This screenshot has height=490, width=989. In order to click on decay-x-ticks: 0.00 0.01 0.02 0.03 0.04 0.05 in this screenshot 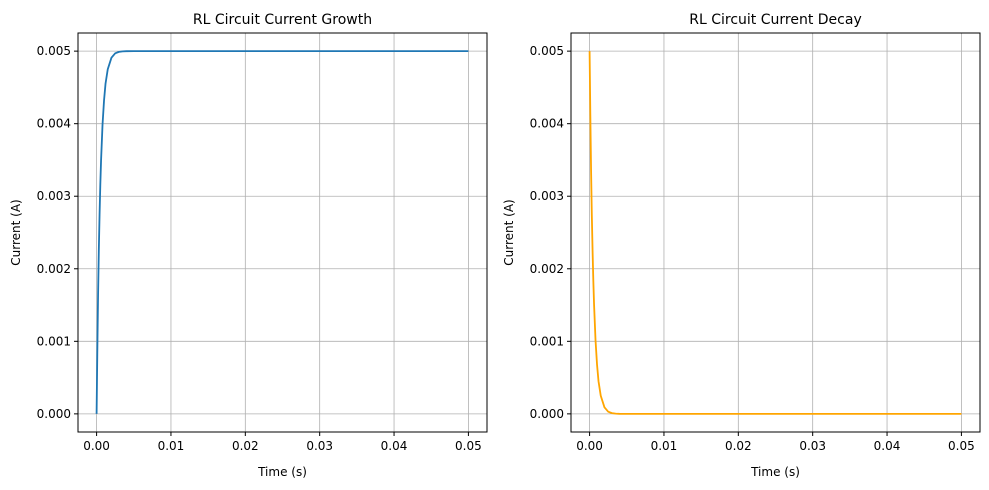, I will do `click(775, 442)`.